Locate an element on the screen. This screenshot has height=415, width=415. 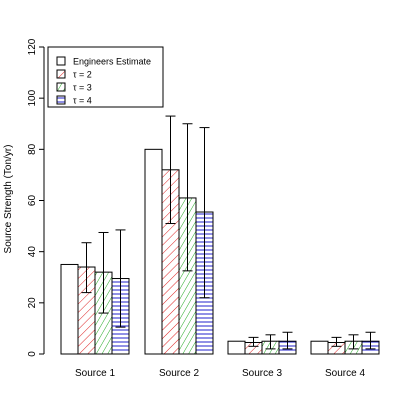
y-tick-label: 40 is located at coordinates (32, 252).